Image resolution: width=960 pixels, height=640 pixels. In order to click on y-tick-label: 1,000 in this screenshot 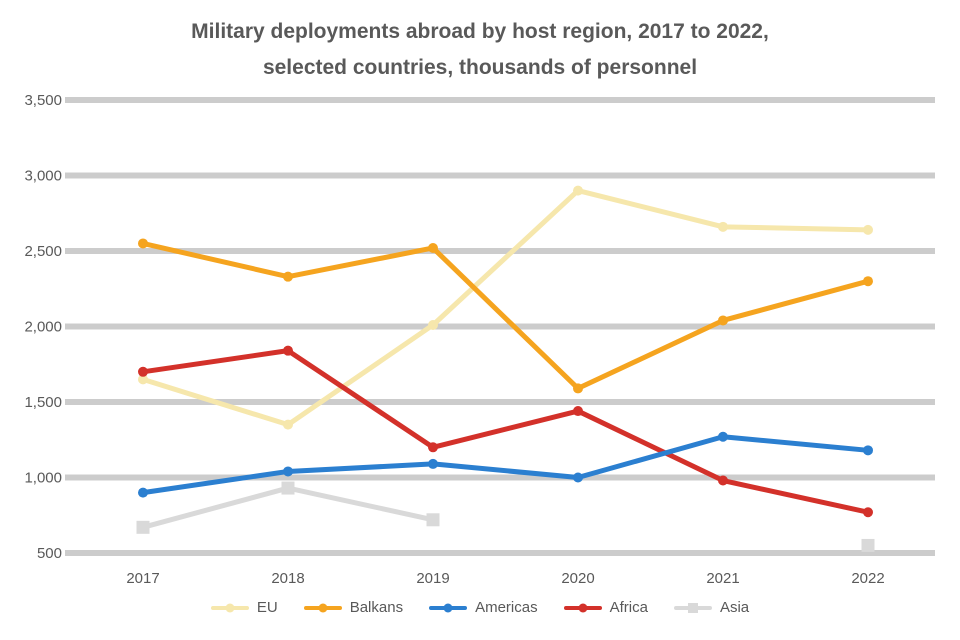, I will do `click(43, 478)`.